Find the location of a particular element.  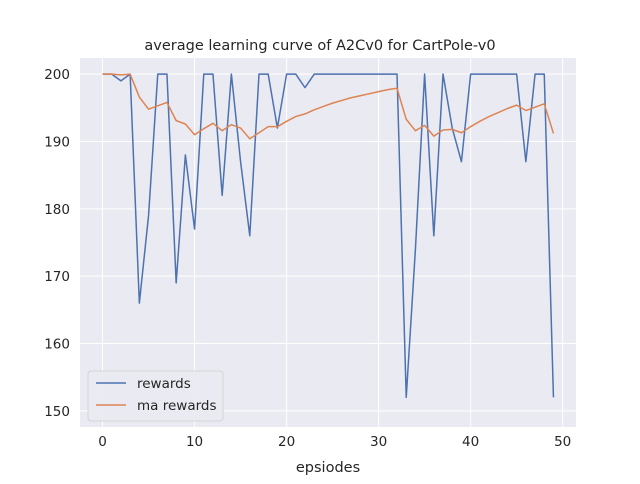

y-tick-label: 200 is located at coordinates (57, 75).